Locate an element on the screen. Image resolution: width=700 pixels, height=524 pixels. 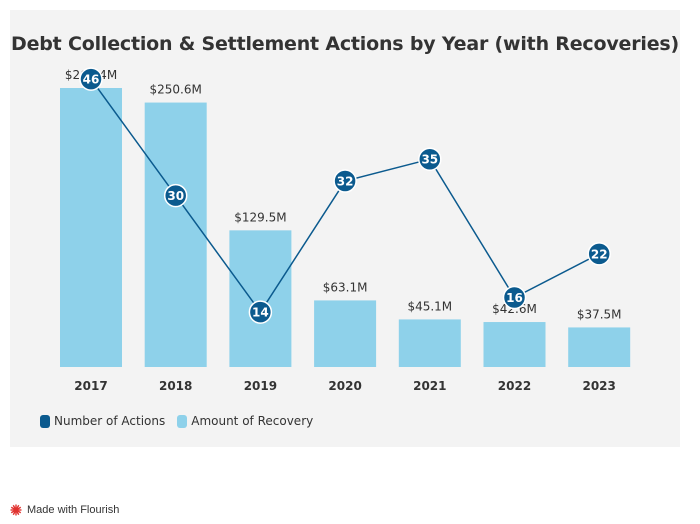
bar-2019 is located at coordinates (260, 298).